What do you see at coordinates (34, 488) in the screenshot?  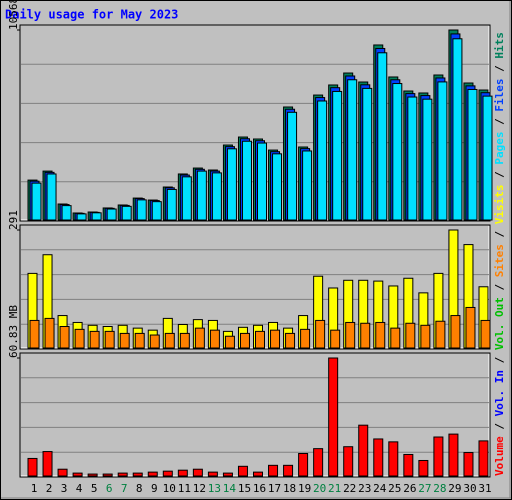 I see `x-tick-label: 1` at bounding box center [34, 488].